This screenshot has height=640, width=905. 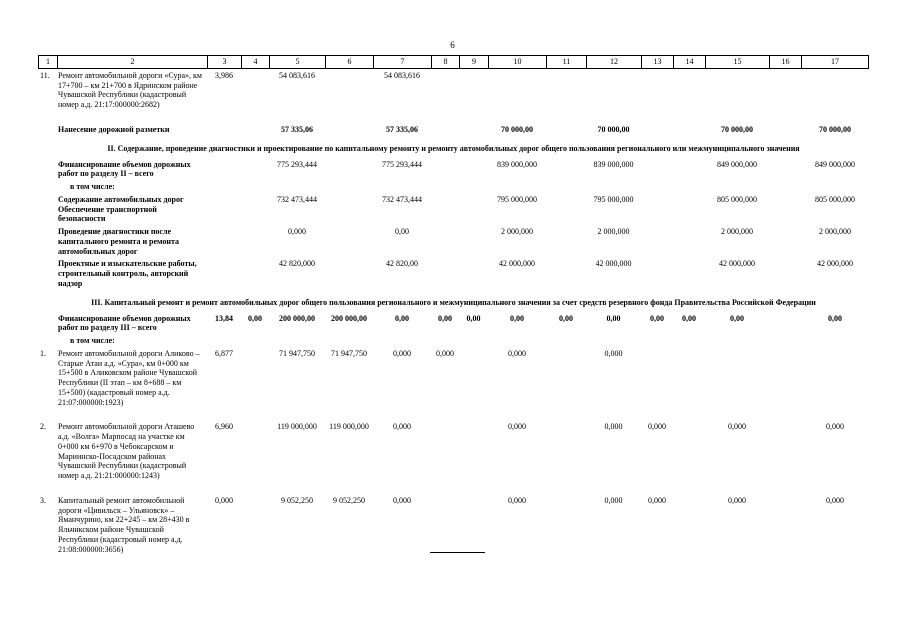 What do you see at coordinates (835, 318) in the screenshot?
I see `value-cell-col17: 0,00` at bounding box center [835, 318].